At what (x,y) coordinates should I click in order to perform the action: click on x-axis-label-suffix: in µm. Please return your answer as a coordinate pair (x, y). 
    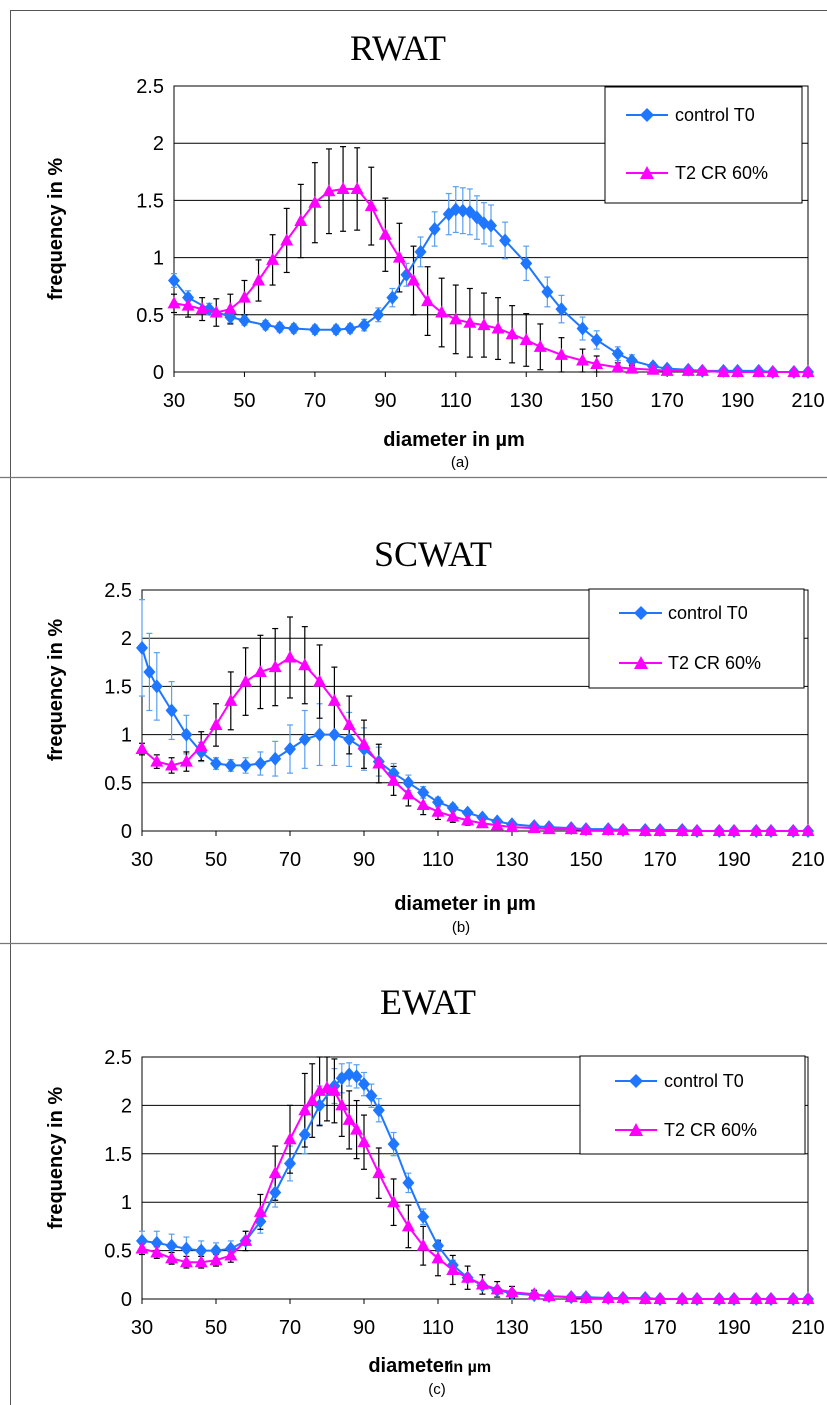
    Looking at the image, I should click on (470, 1367).